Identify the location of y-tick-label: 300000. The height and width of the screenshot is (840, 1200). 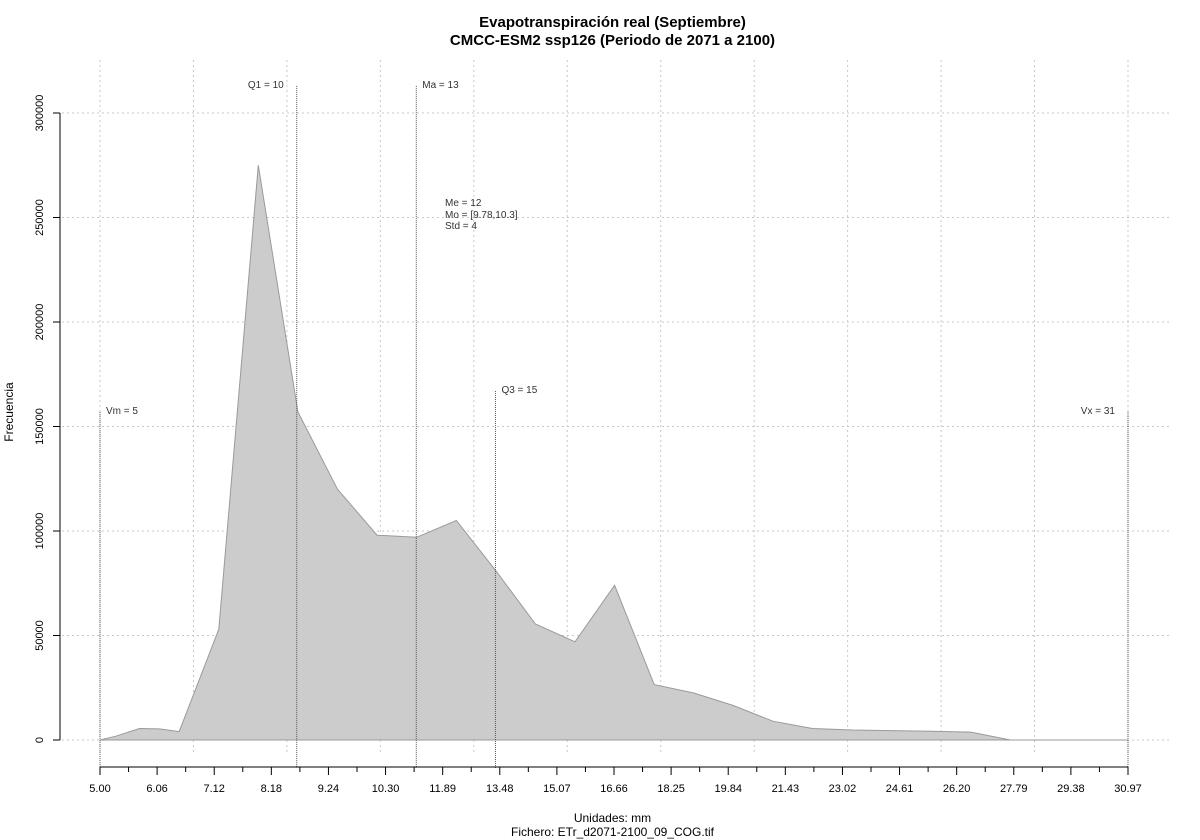
(40, 113).